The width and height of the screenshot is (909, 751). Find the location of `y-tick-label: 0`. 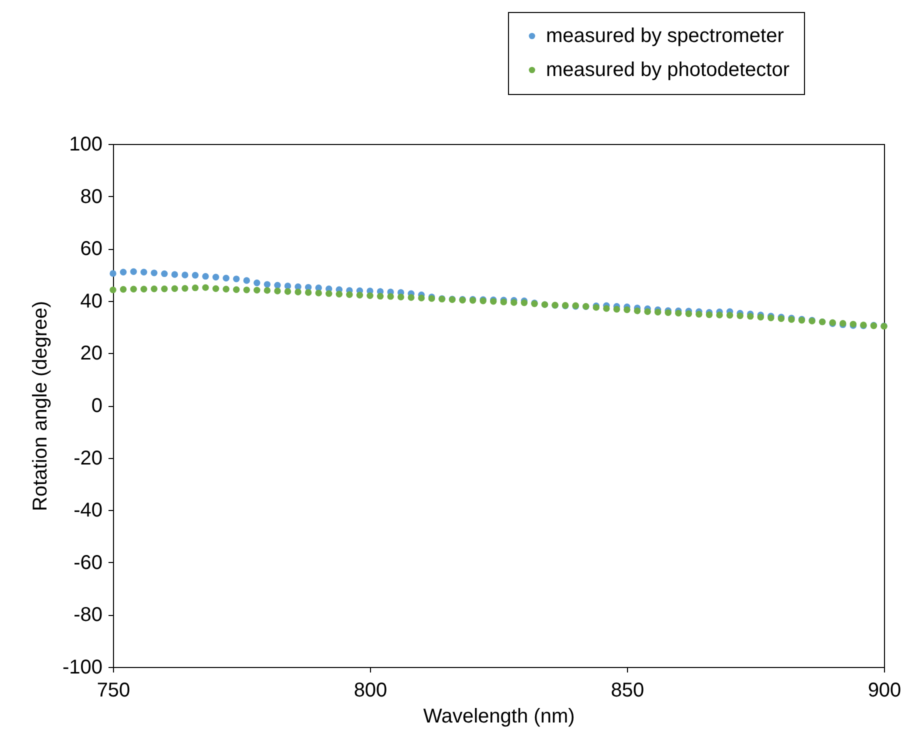

y-tick-label: 0 is located at coordinates (96, 406).